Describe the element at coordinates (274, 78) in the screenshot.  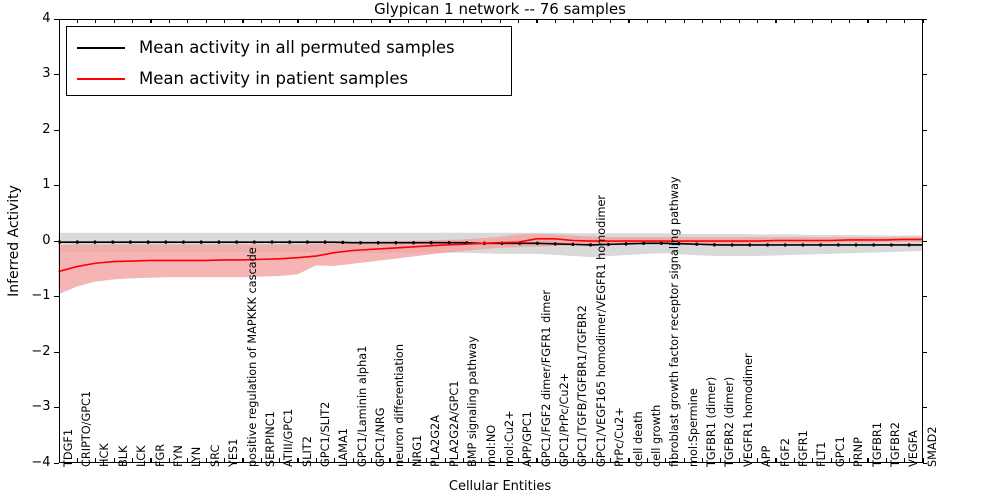
I see `legend-label: Mean activity in patient samples` at that location.